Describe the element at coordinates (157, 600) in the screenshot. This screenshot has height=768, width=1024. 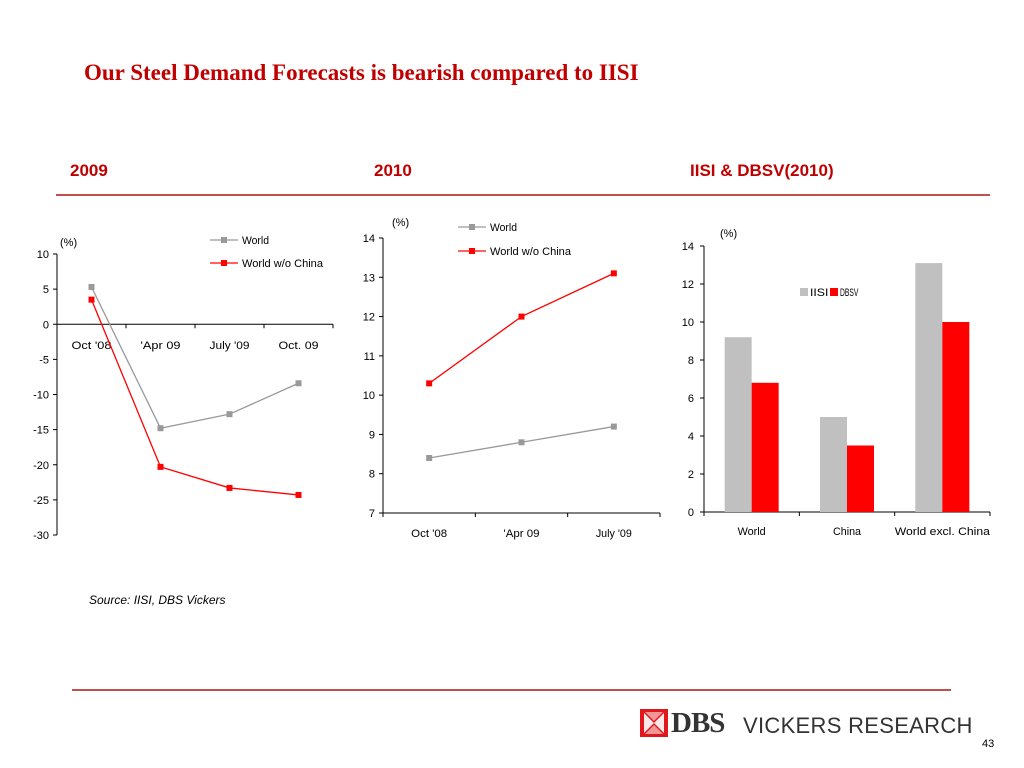
I see `source-note: Source: IISI, DBS Vickers` at that location.